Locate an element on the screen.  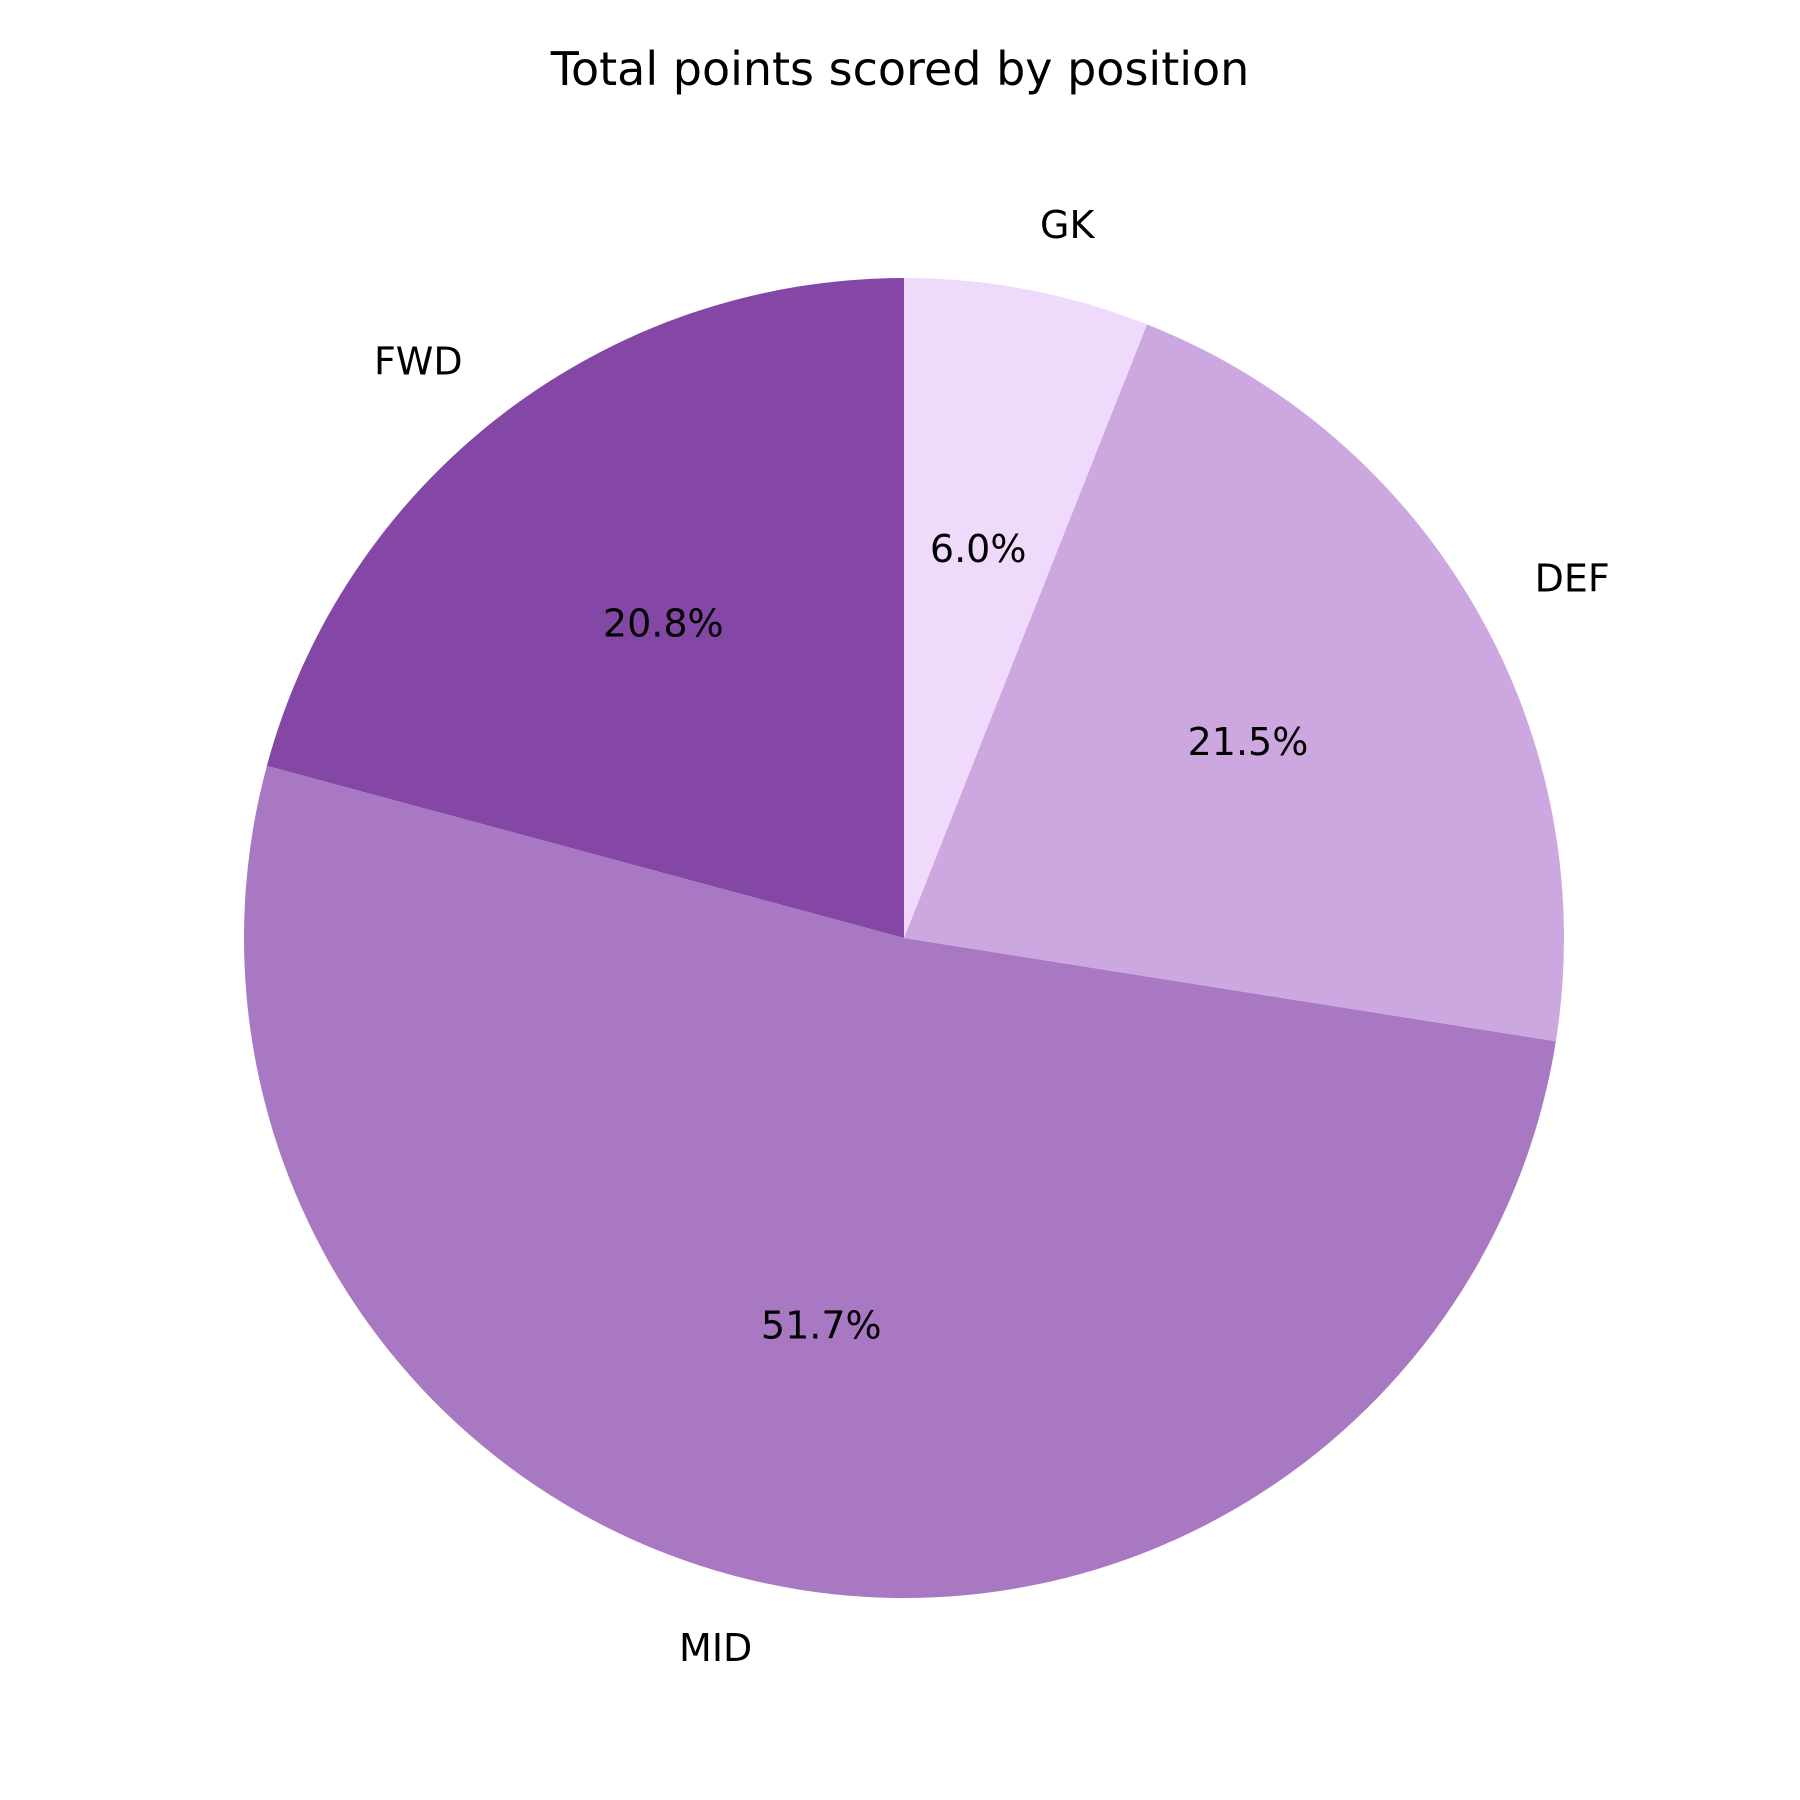
pie-slice-def is located at coordinates (1234, 683).